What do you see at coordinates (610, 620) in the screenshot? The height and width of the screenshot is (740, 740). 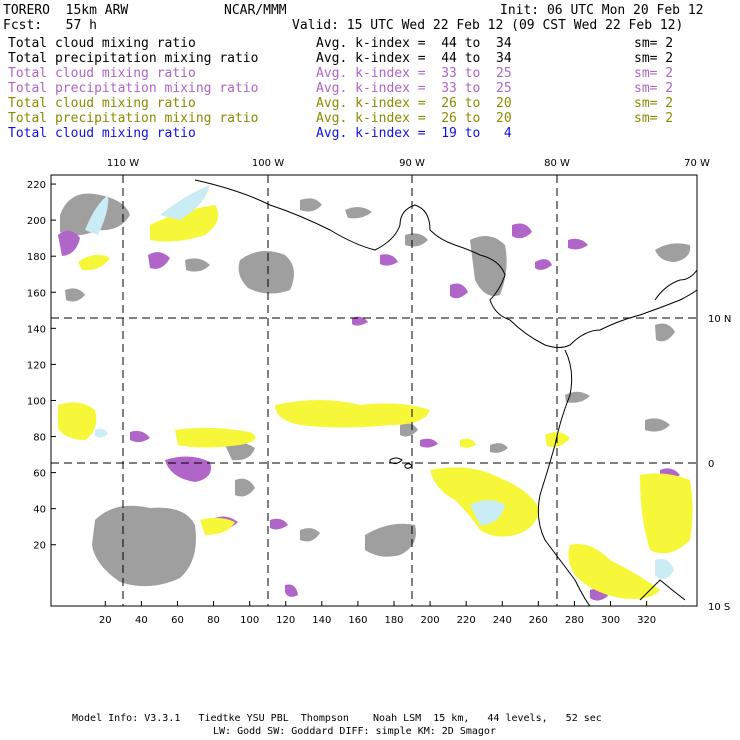 I see `x-tick-label: 300` at bounding box center [610, 620].